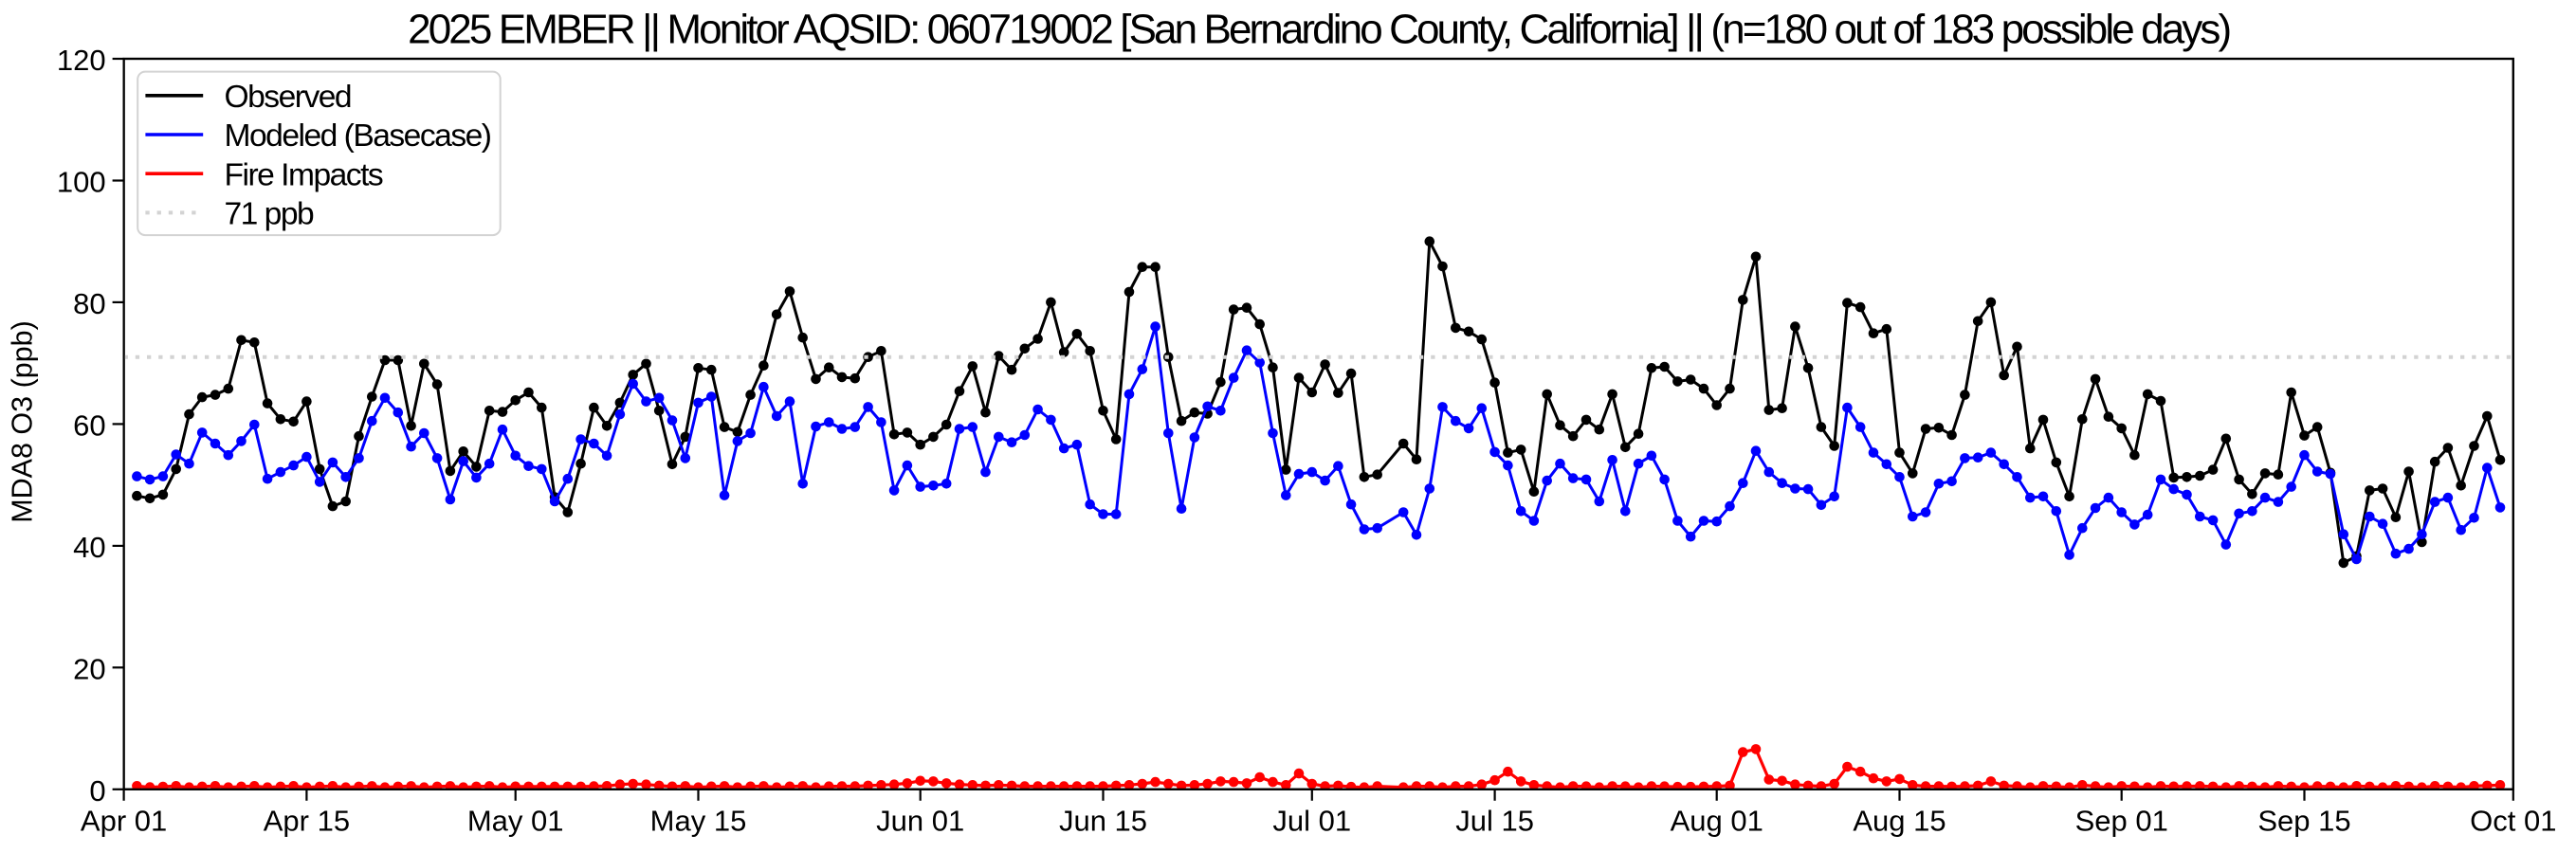 The height and width of the screenshot is (853, 2576). Describe the element at coordinates (89, 668) in the screenshot. I see `svg-text: 20` at that location.